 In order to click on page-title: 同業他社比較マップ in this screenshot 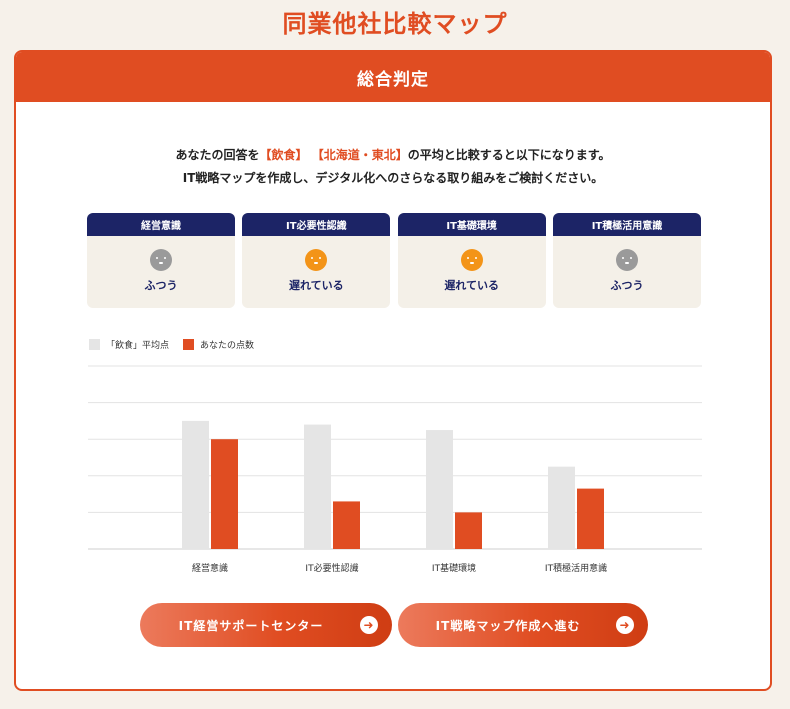, I will do `click(395, 24)`.